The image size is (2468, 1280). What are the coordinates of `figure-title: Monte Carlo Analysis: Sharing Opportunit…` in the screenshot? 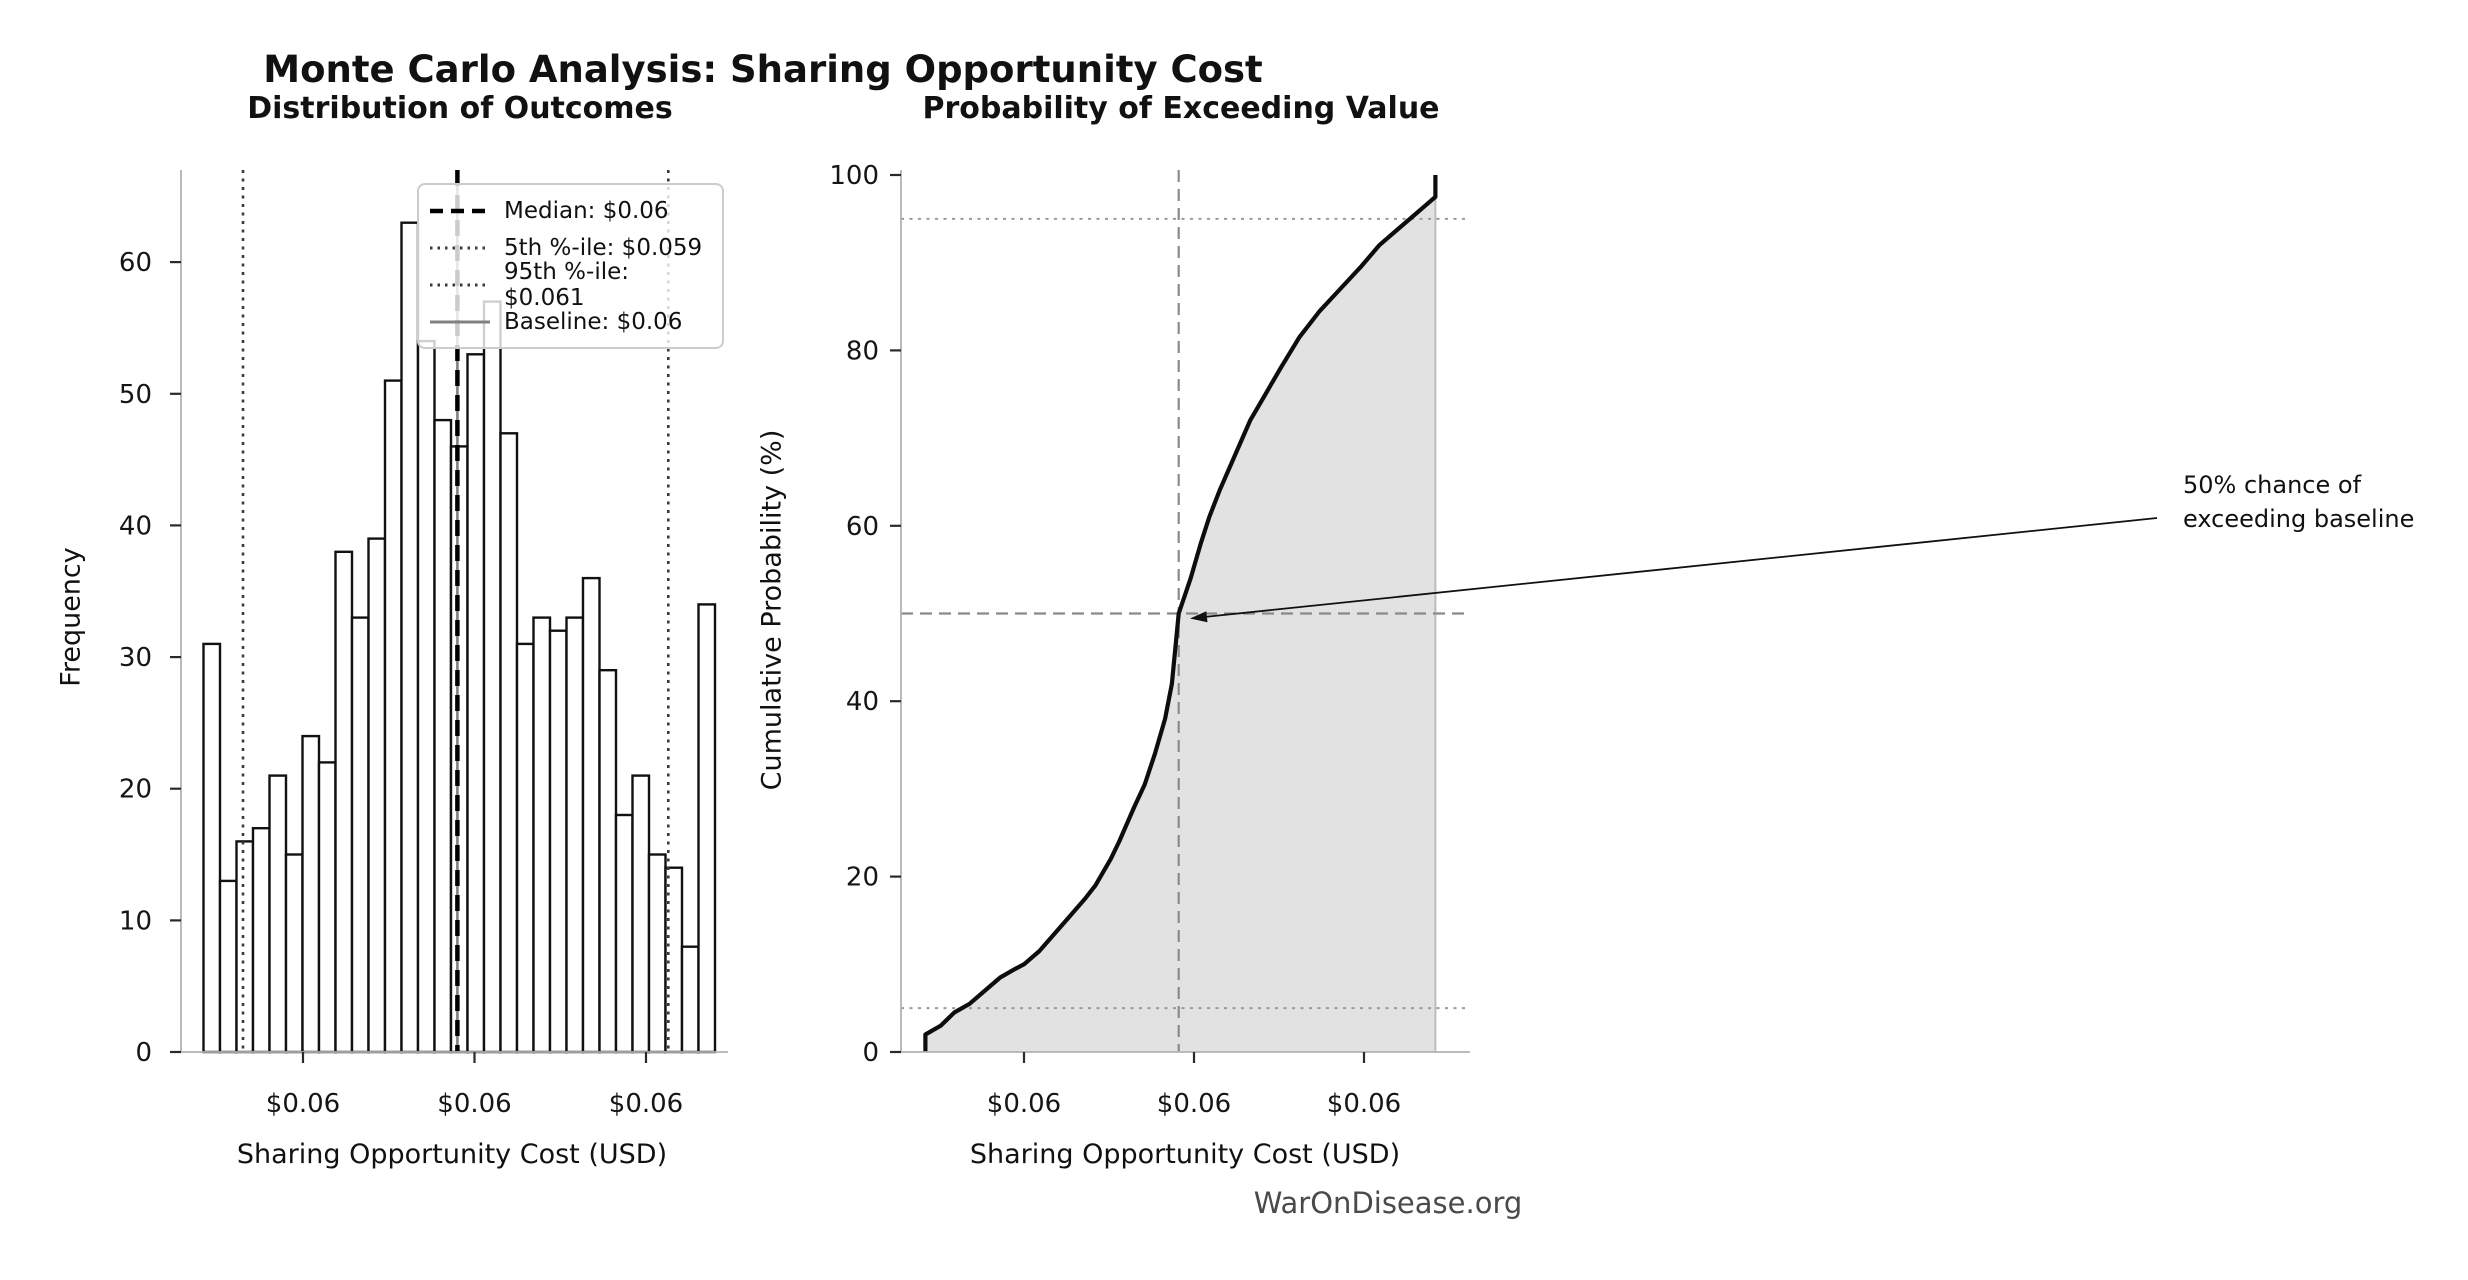 It's located at (763, 69).